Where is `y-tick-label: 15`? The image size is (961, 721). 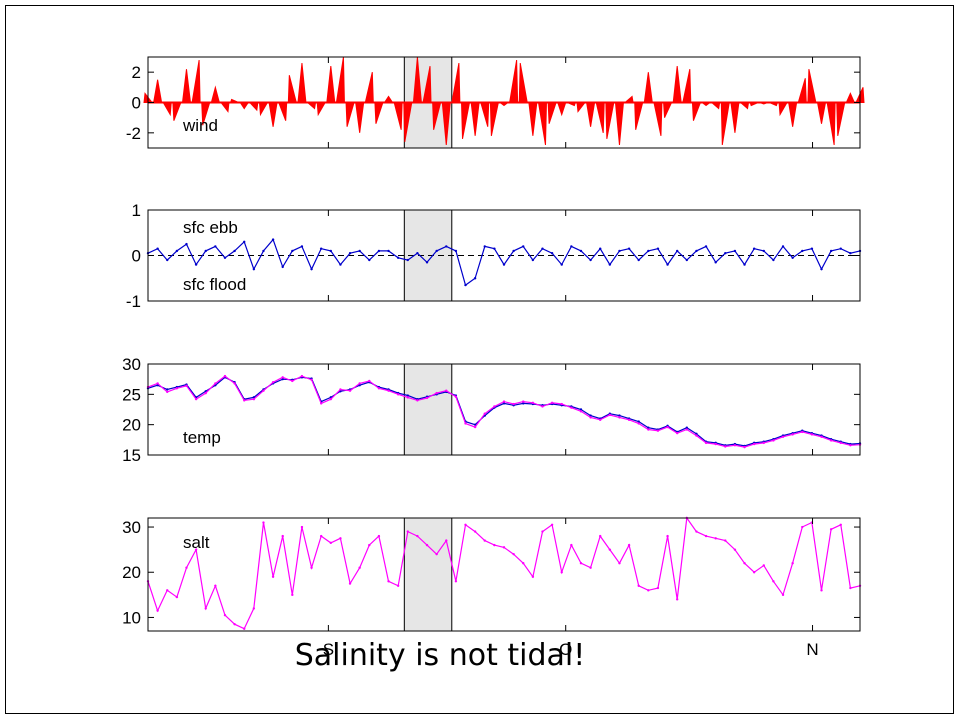
y-tick-label: 15 is located at coordinates (131, 455).